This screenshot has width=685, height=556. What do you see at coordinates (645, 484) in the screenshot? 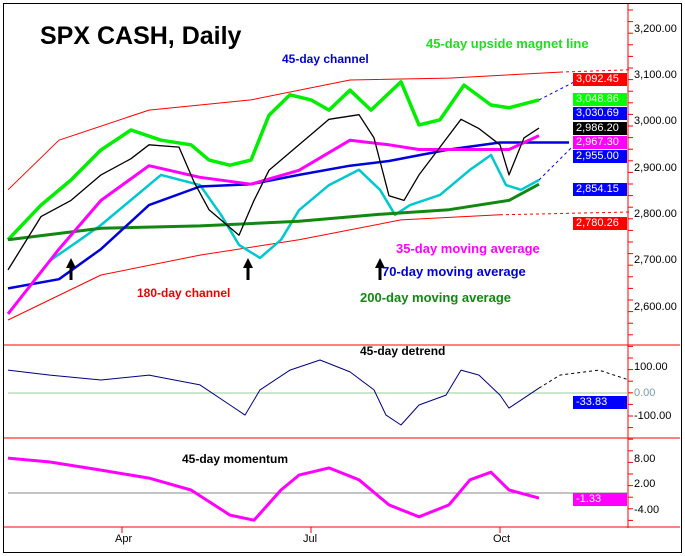
I see `y-tick: 2.00` at bounding box center [645, 484].